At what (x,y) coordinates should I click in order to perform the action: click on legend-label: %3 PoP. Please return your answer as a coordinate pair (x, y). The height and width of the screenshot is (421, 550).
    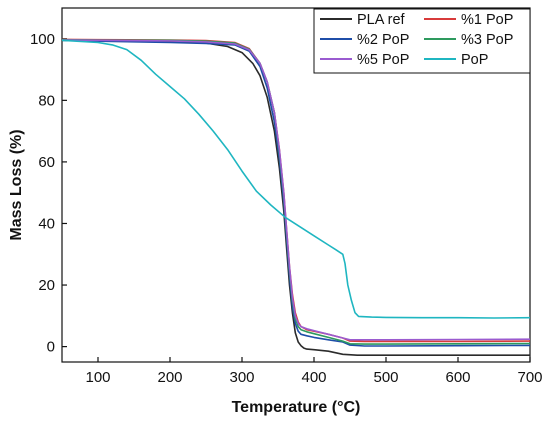
    Looking at the image, I should click on (487, 40).